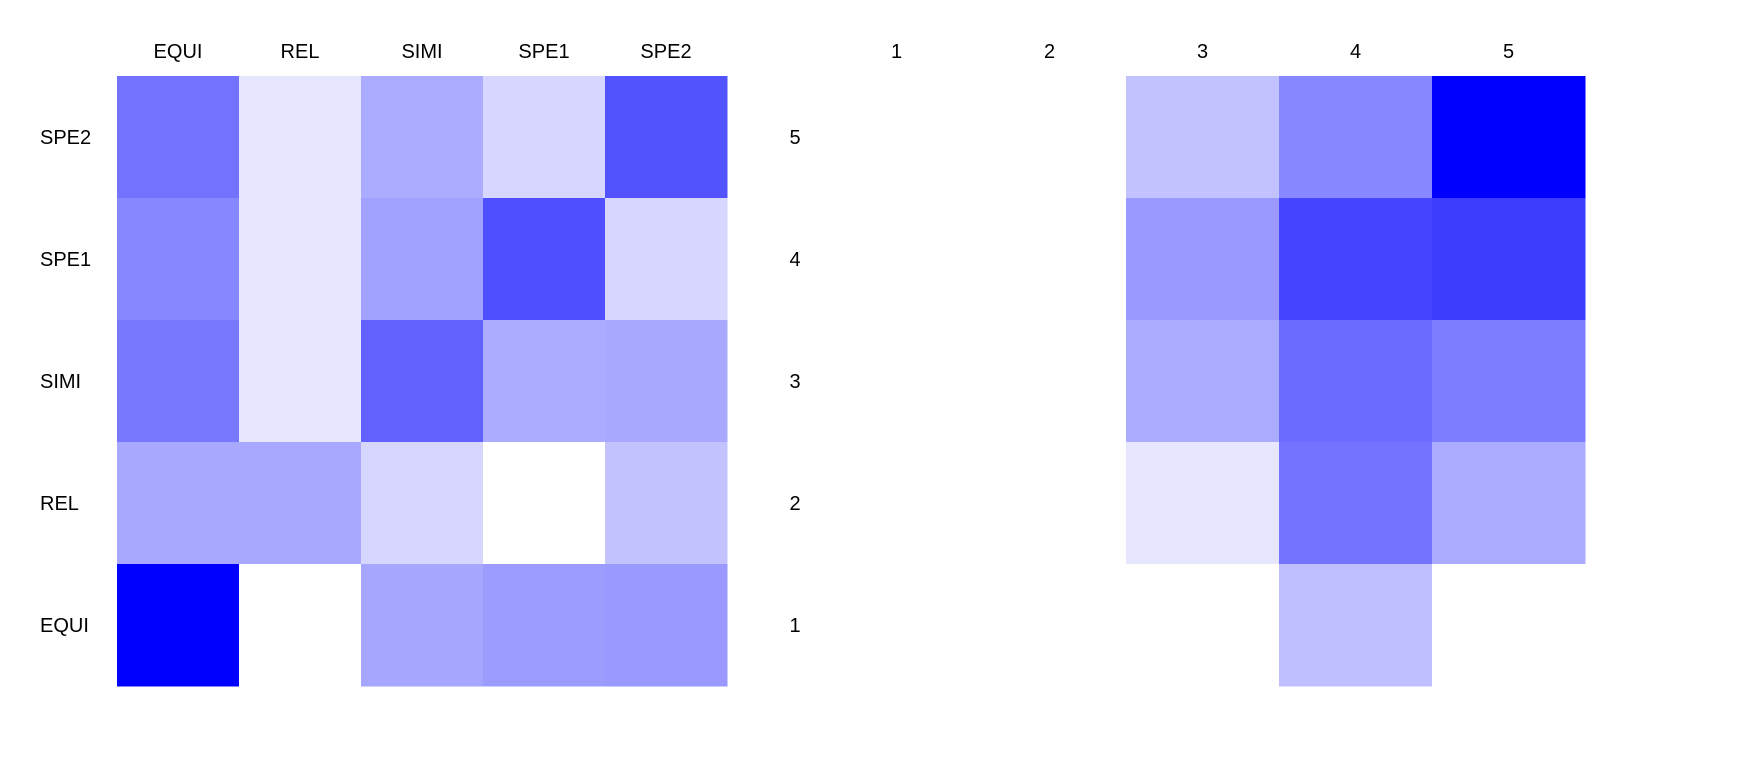  What do you see at coordinates (896, 52) in the screenshot?
I see `x-tick-label: 1` at bounding box center [896, 52].